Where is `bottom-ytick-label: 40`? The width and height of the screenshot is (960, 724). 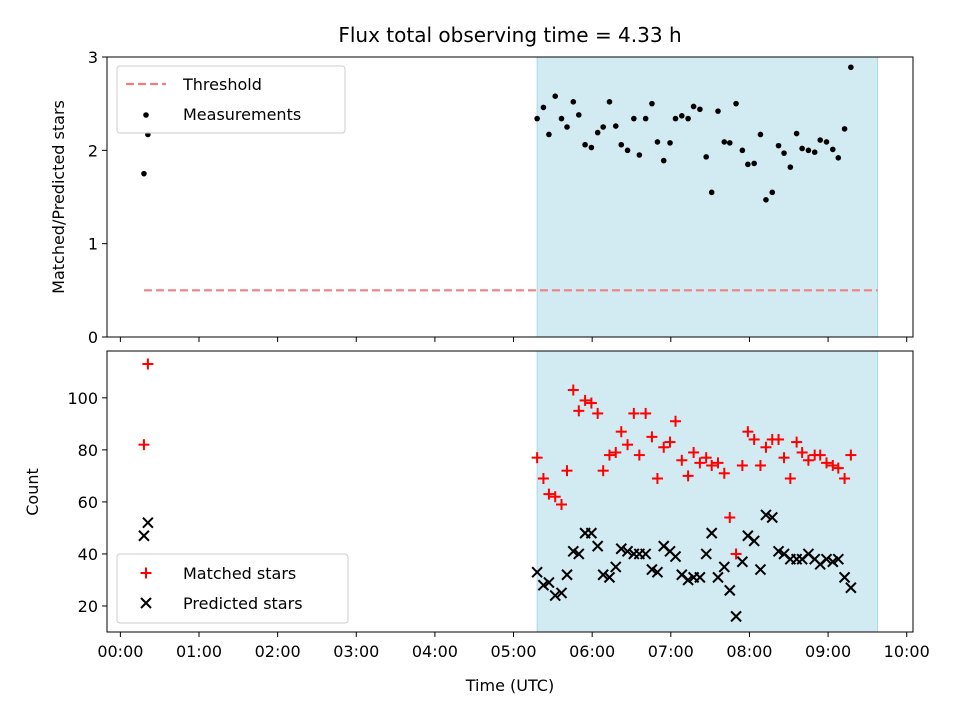 bottom-ytick-label: 40 is located at coordinates (88, 554).